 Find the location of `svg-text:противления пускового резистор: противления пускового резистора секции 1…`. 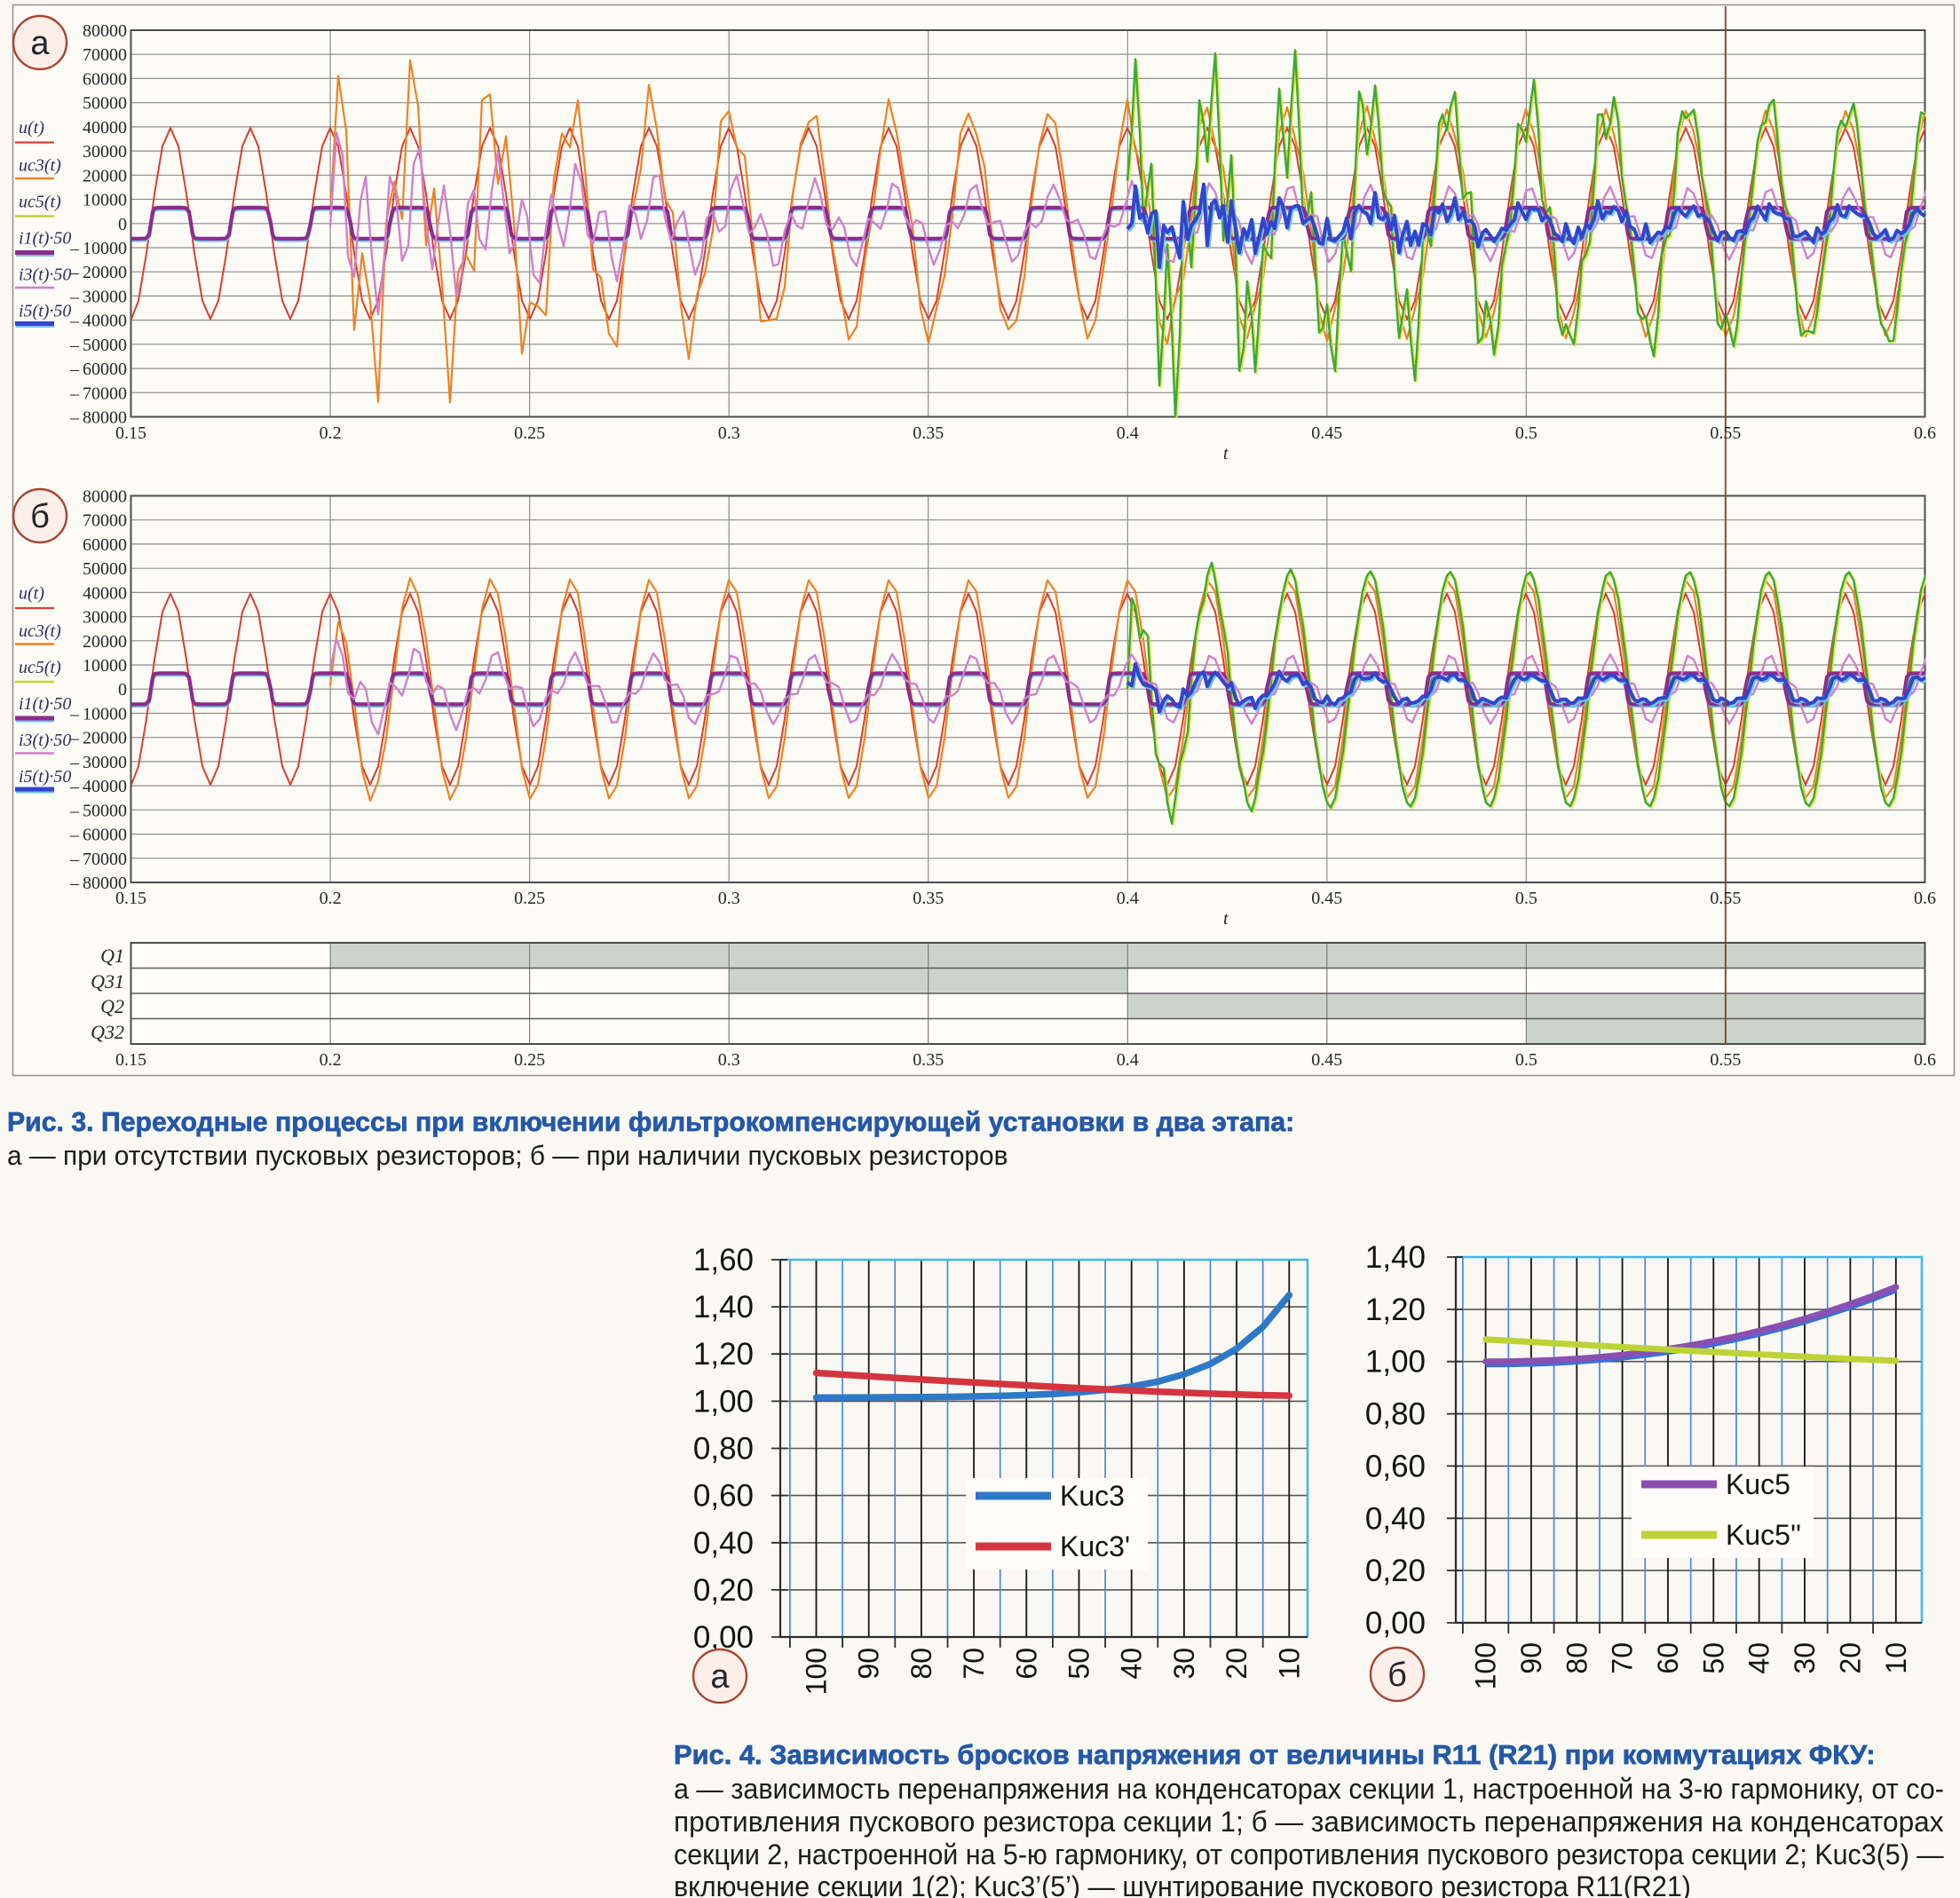

svg-text:противления пускового резистор: противления пускового резистора секции 1… is located at coordinates (1309, 1822).